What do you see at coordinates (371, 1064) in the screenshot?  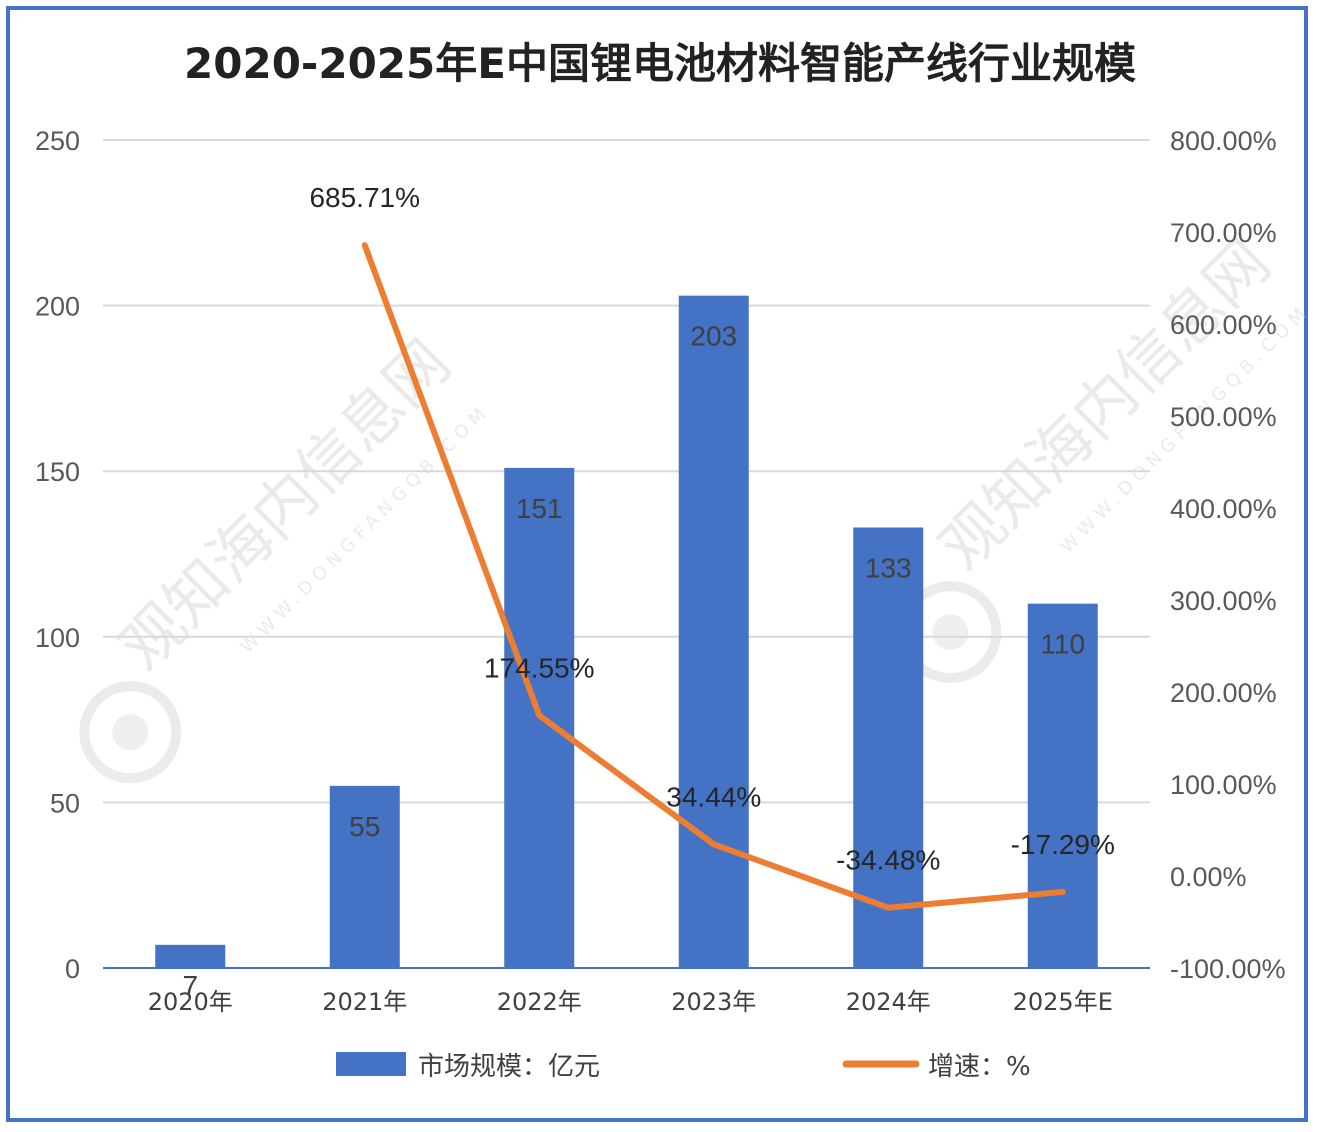 I see `legend-bar-swatch` at bounding box center [371, 1064].